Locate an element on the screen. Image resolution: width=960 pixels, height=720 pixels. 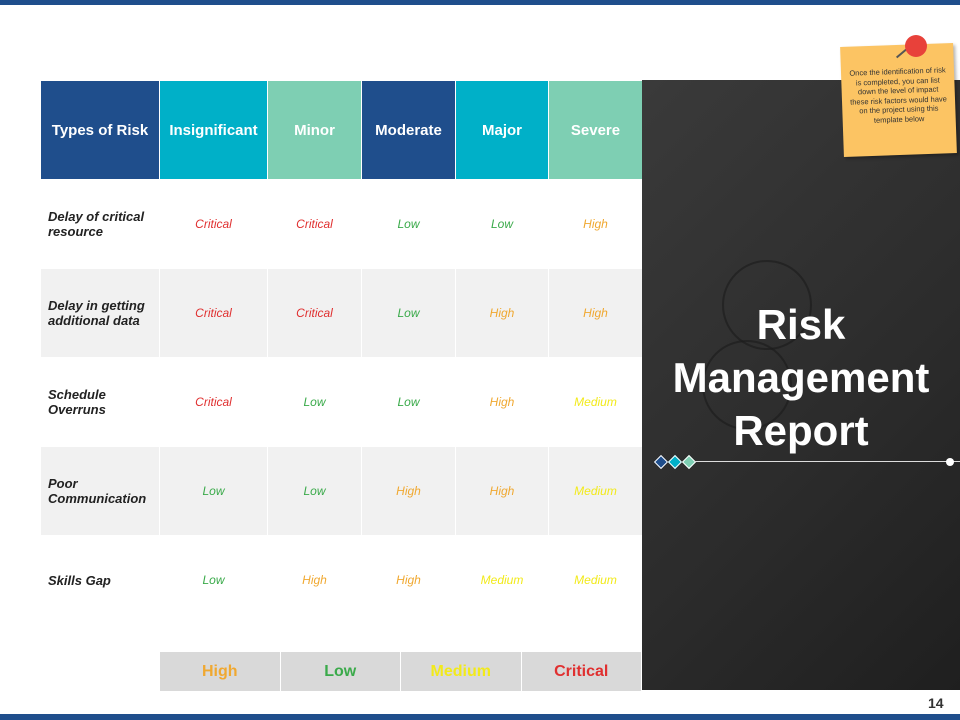
decorative-divider is located at coordinates (806, 462).